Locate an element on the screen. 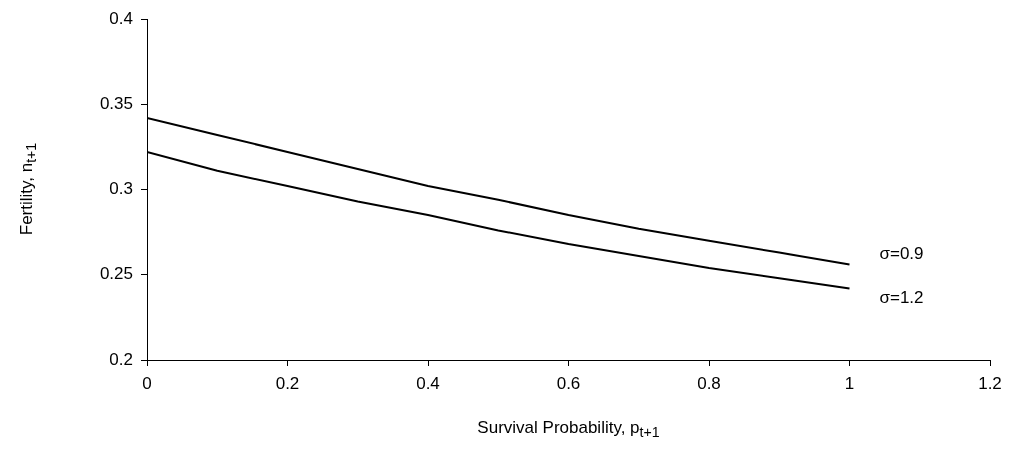 This screenshot has width=1015, height=459. x-tick-label: 1 is located at coordinates (849, 383).